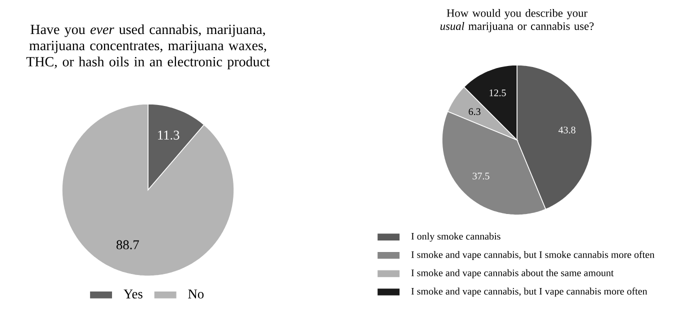 Image resolution: width=700 pixels, height=320 pixels. What do you see at coordinates (169, 135) in the screenshot?
I see `data-label: 11.3` at bounding box center [169, 135].